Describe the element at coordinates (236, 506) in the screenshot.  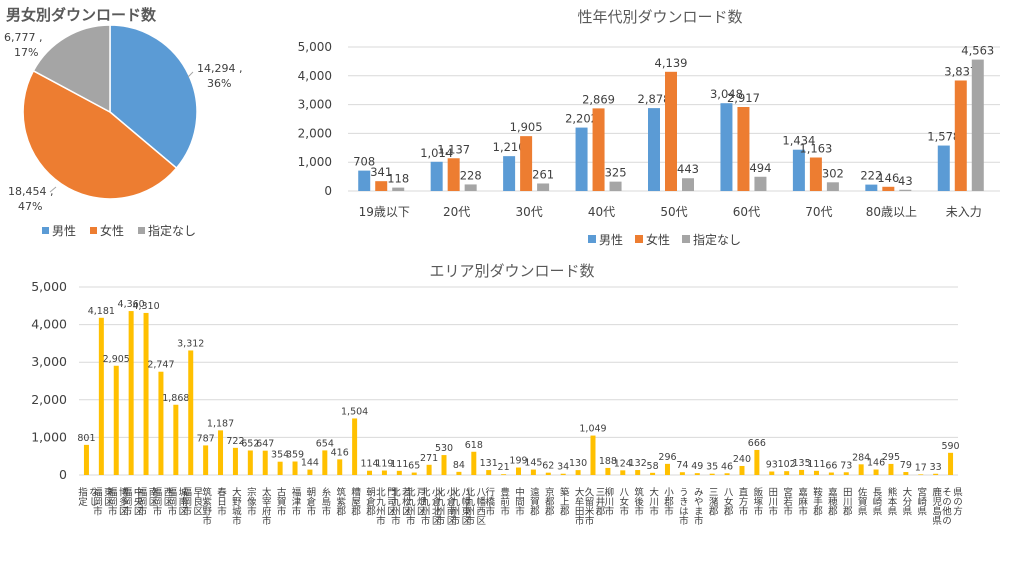
I see `area-category-label-line: 大野城市` at that location.